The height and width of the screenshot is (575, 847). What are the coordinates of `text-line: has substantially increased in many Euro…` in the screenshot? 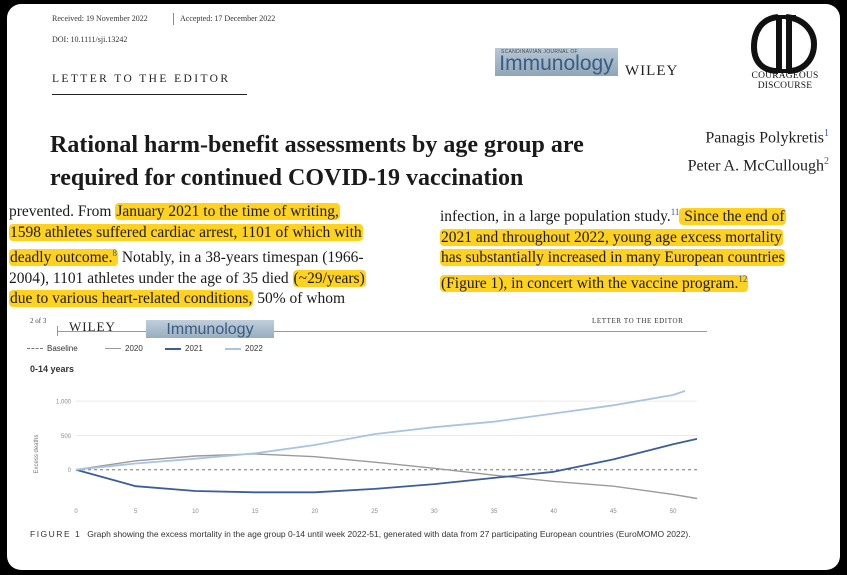 It's located at (640, 258).